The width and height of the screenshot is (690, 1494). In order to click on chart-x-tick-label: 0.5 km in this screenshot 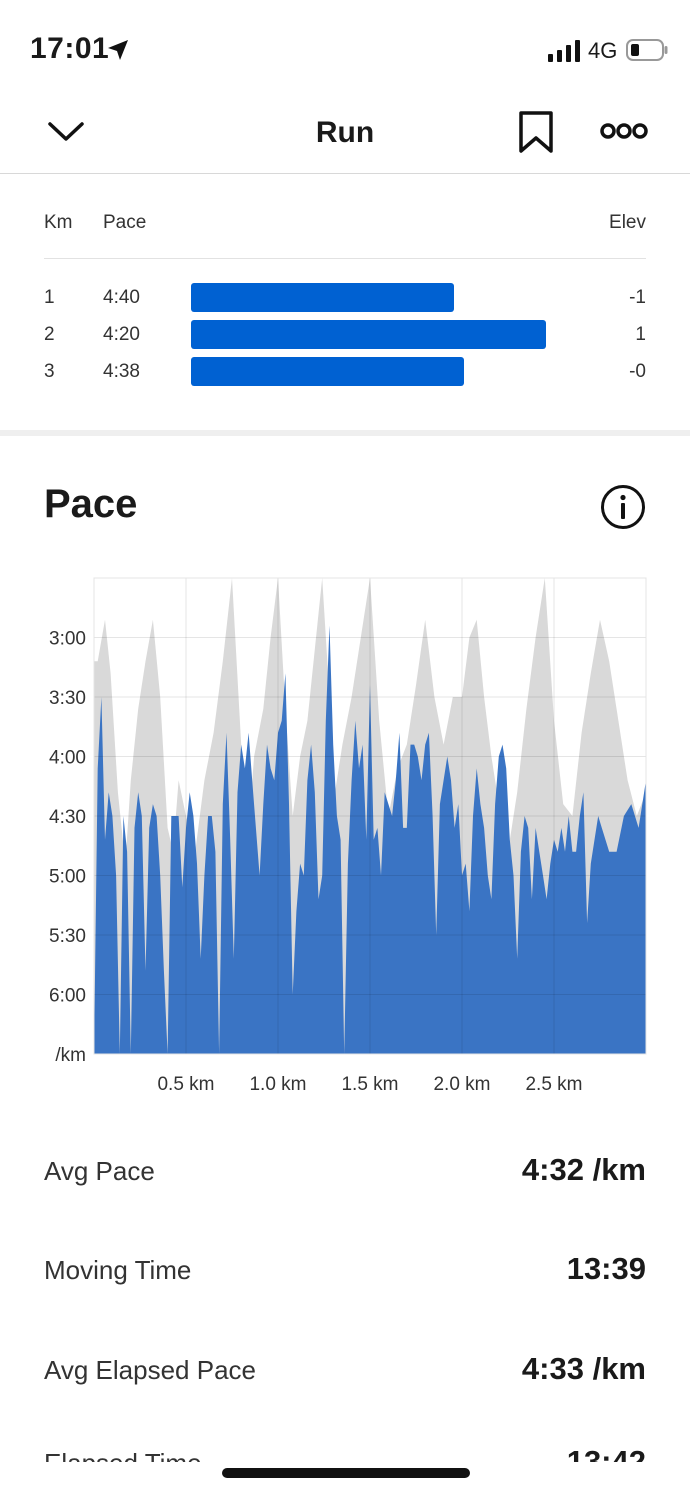, I will do `click(185, 1084)`.